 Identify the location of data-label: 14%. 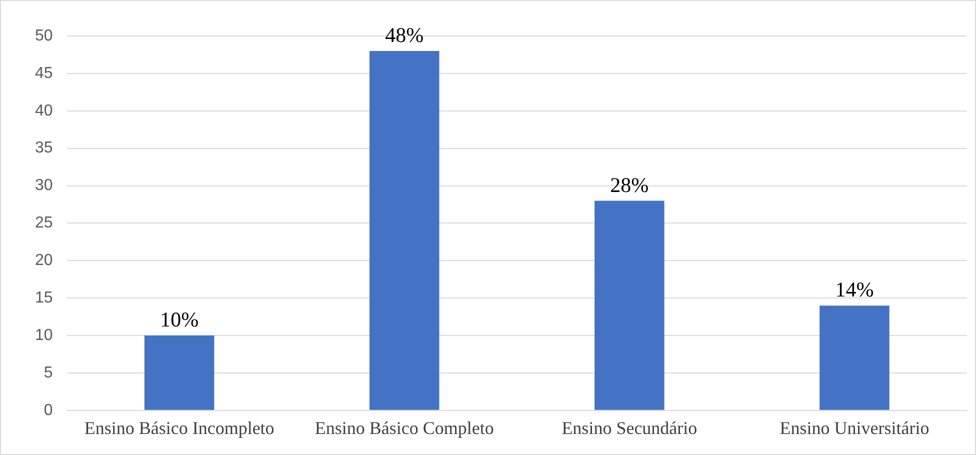
(854, 290).